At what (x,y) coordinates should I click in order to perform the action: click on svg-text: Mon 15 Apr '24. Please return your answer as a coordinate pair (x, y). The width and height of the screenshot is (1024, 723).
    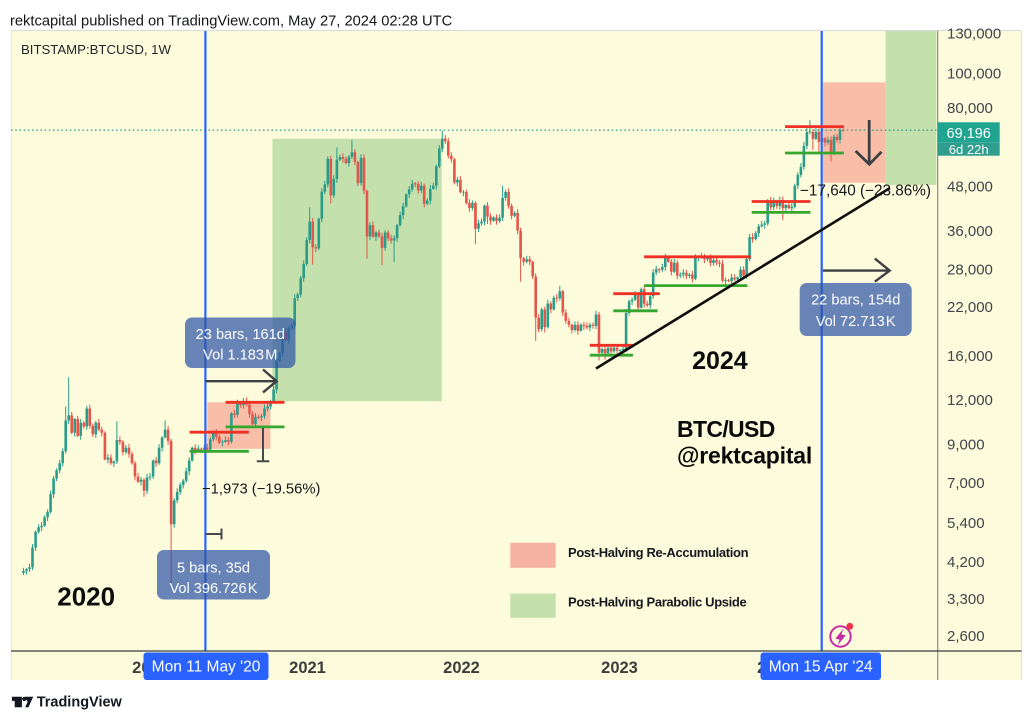
    Looking at the image, I should click on (821, 667).